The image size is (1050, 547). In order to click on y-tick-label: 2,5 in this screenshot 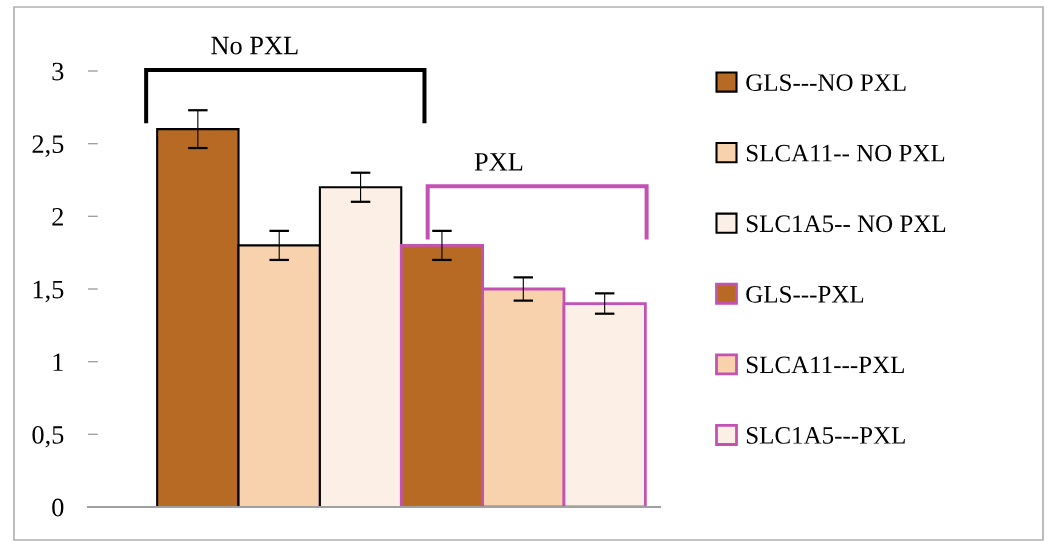, I will do `click(48, 146)`.